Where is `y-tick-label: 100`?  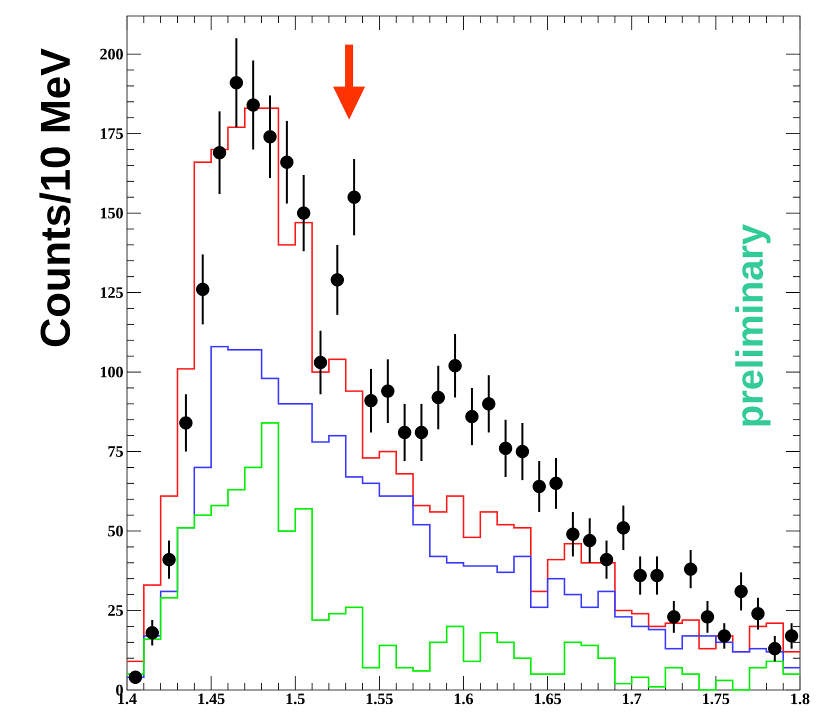
y-tick-label: 100 is located at coordinates (111, 372).